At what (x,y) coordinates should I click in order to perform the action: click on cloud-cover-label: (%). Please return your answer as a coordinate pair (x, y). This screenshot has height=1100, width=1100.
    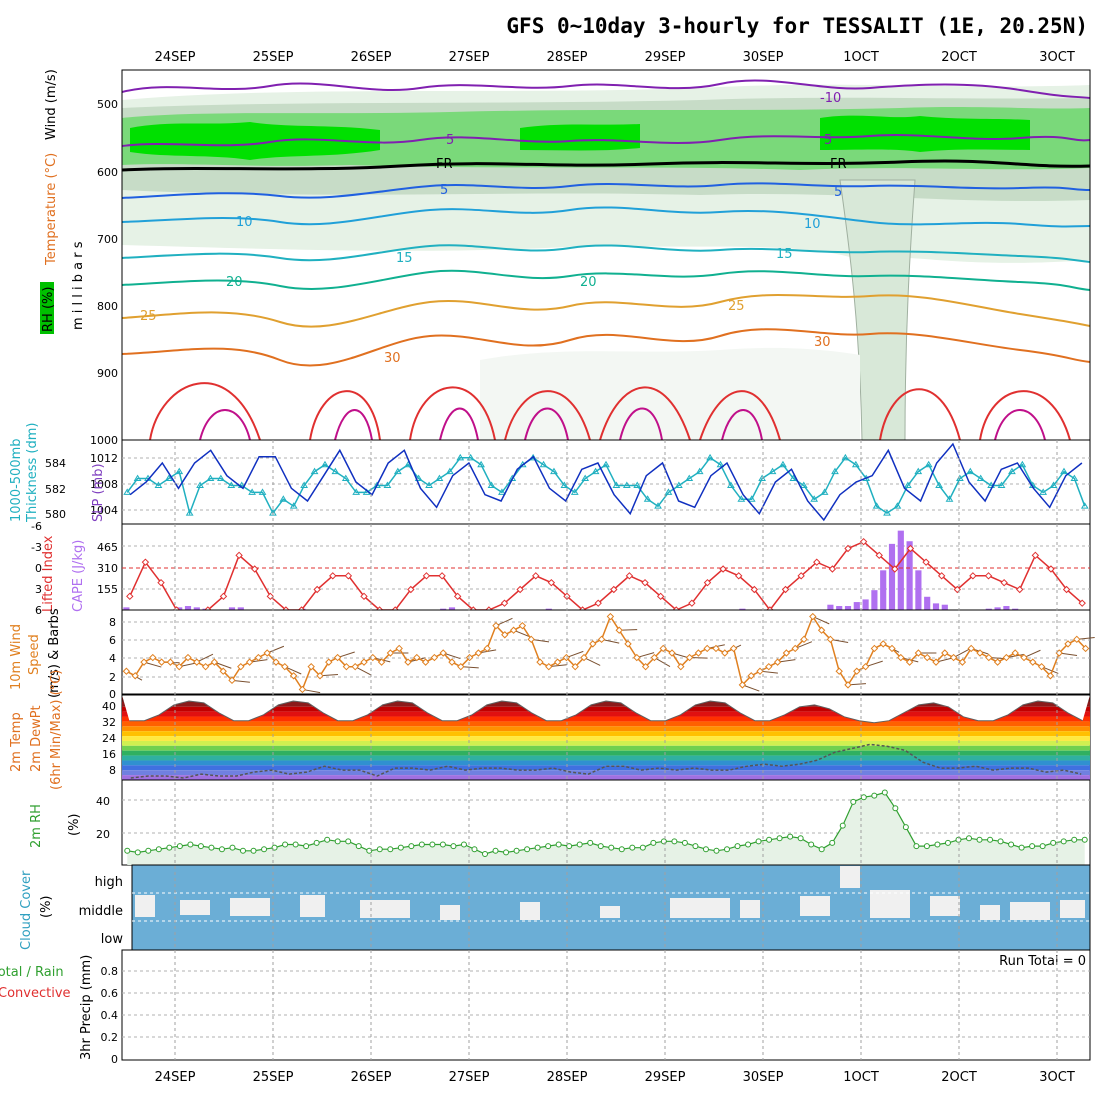
    Looking at the image, I should click on (46, 907).